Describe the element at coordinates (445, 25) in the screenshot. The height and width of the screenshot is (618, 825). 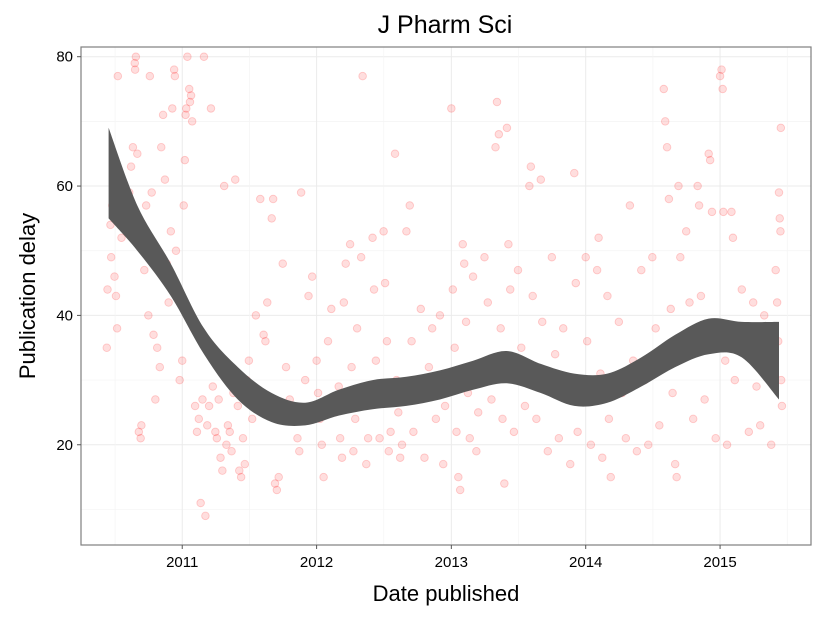
I see `chart-title: J Pharm Sci` at that location.